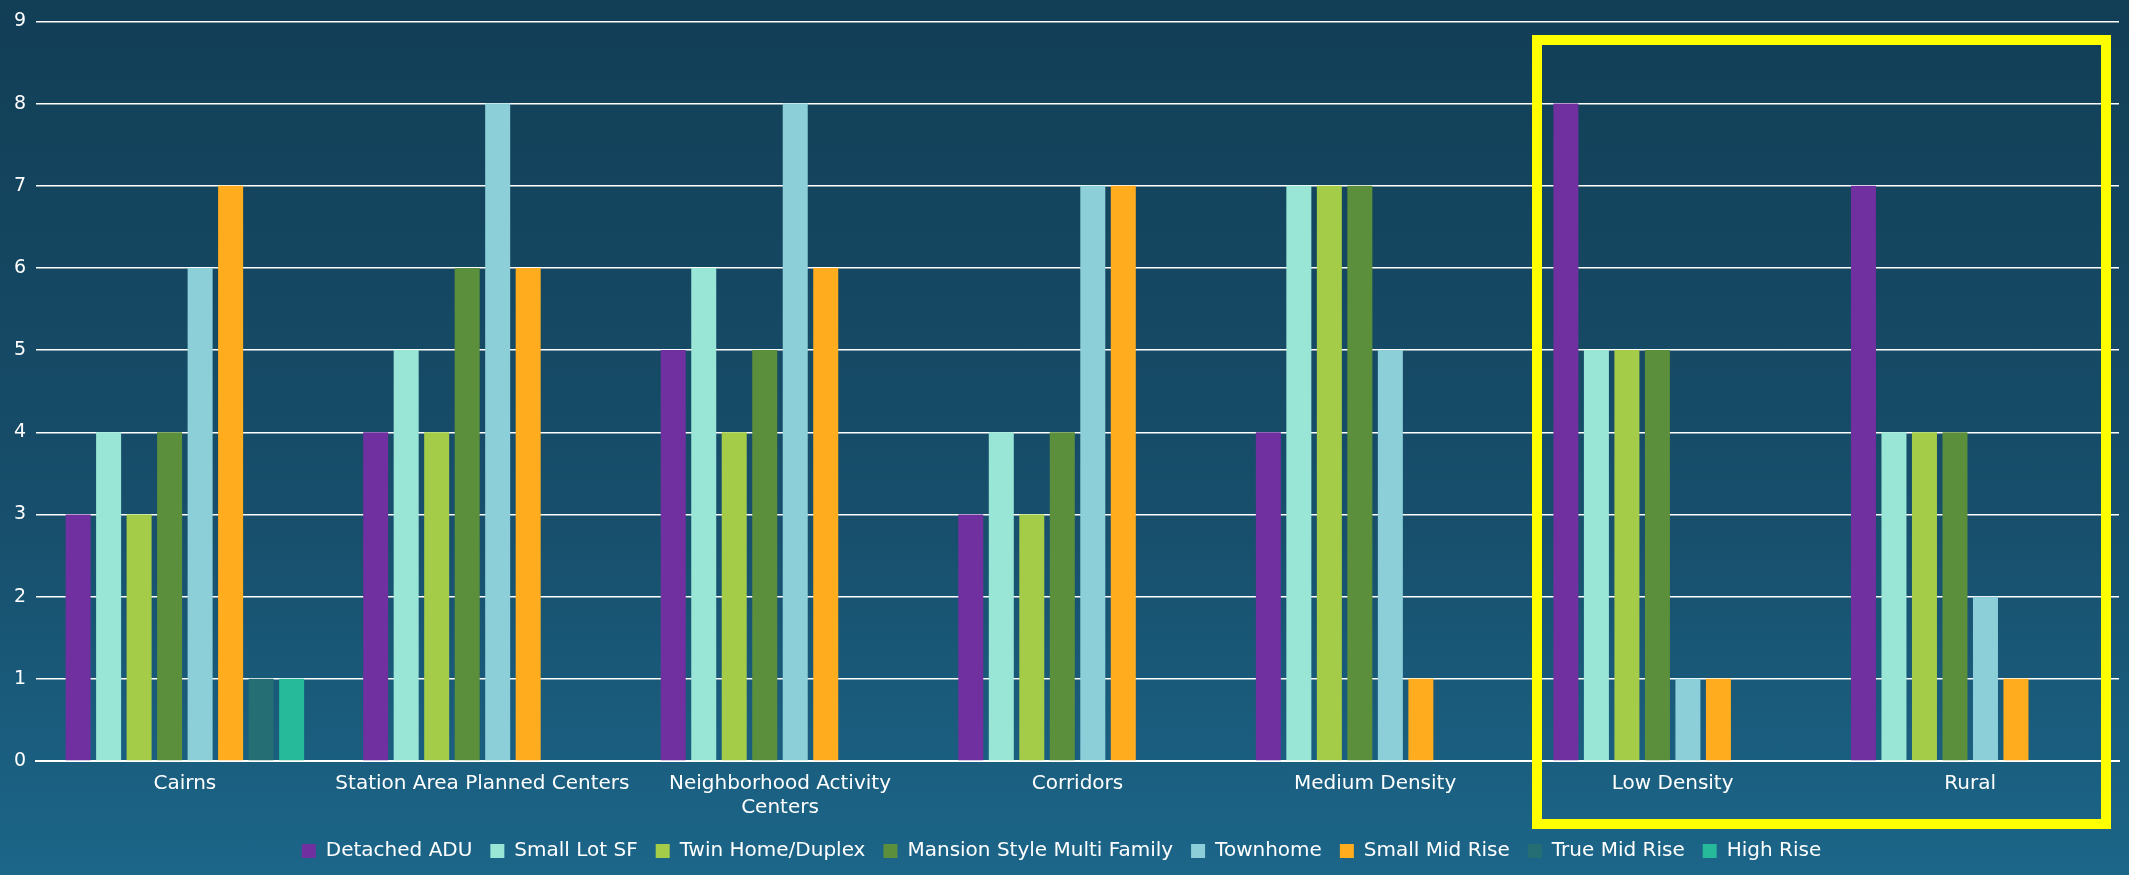 Image resolution: width=2129 pixels, height=875 pixels. Describe the element at coordinates (576, 849) in the screenshot. I see `legend-label: Small Lot SF` at that location.